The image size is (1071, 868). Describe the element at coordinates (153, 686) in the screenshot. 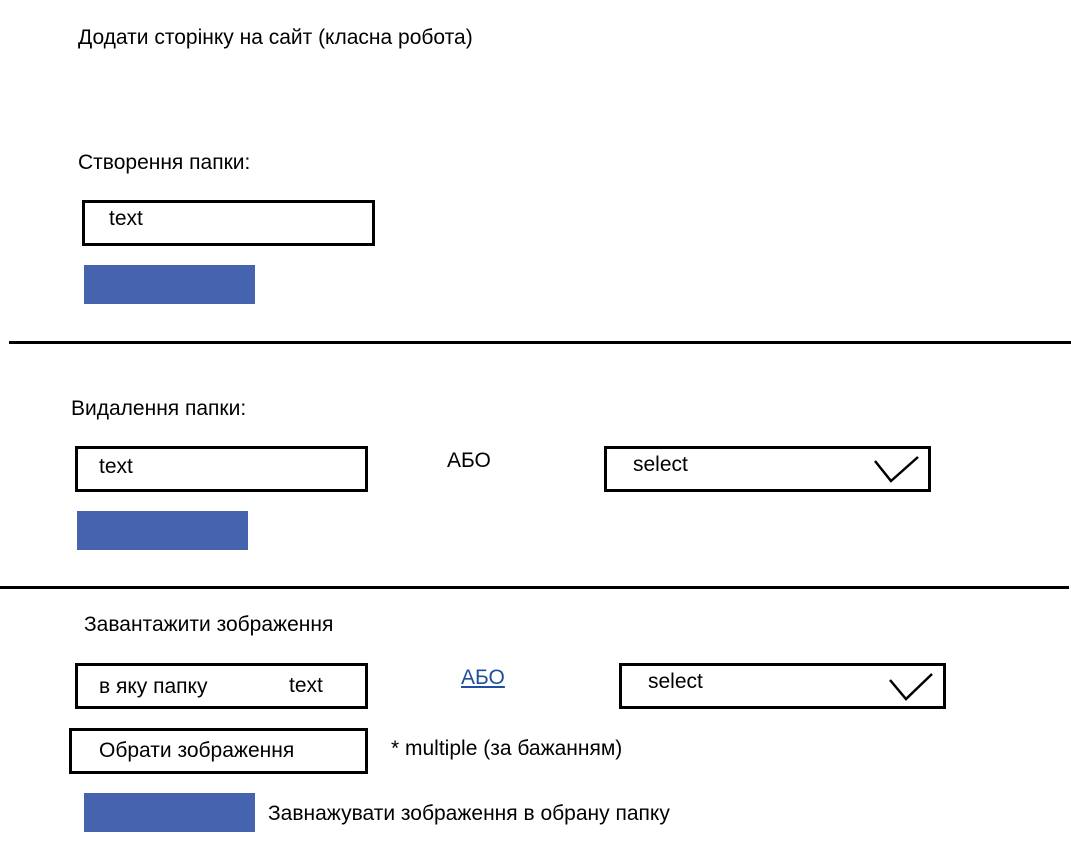

I see `upload-folder-label: в яку папку` at that location.